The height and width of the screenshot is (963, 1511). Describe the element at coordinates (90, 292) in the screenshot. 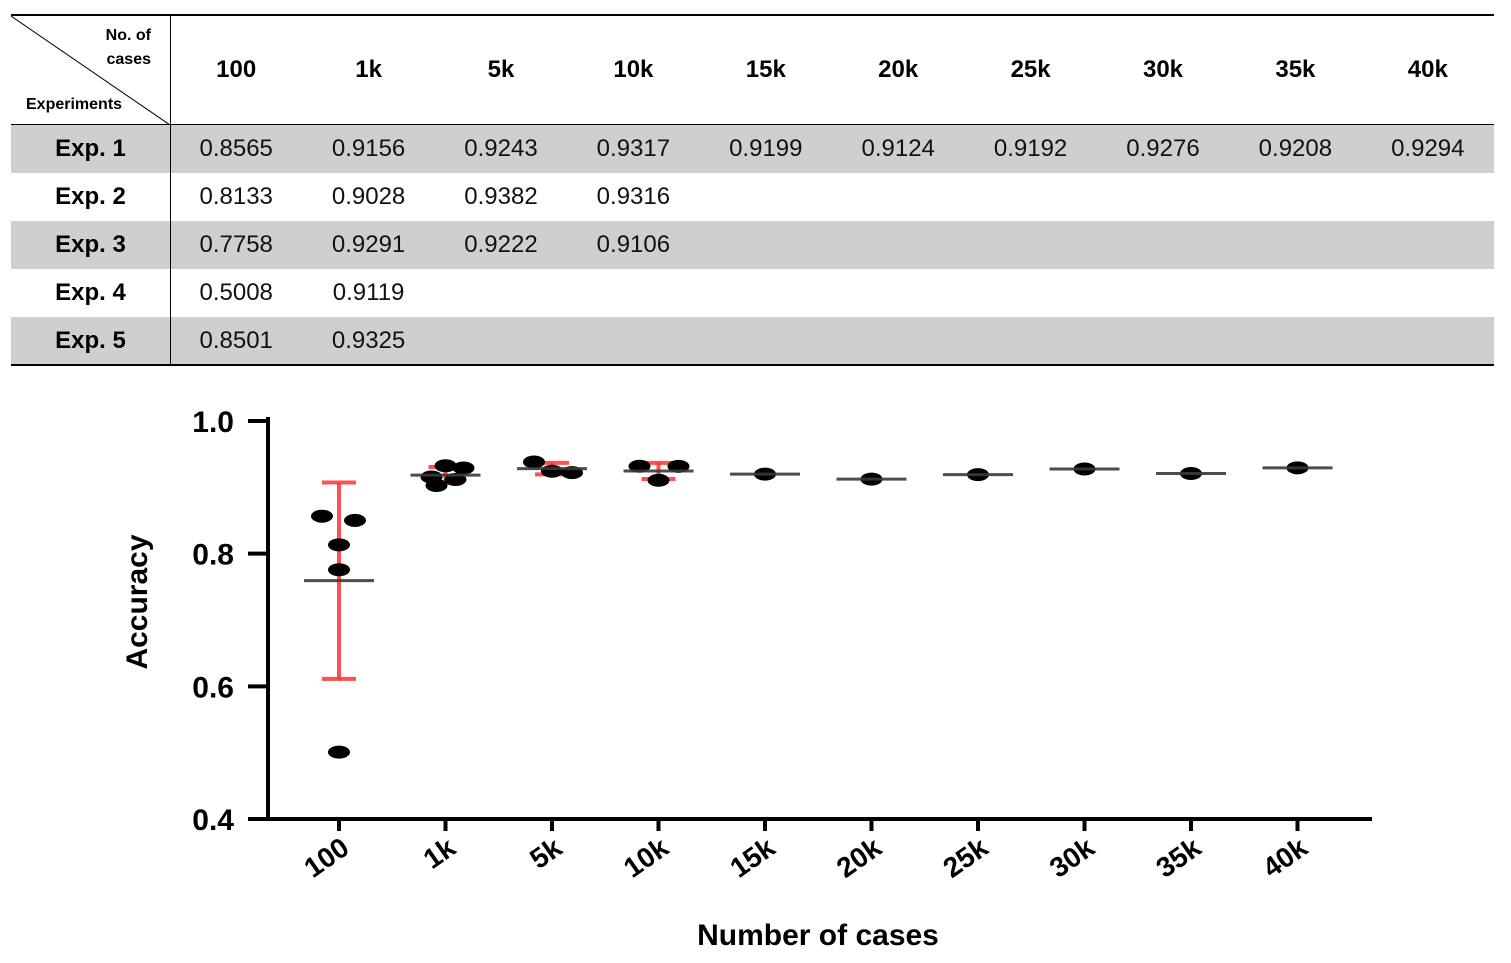

I see `row-label: Exp. 4` at that location.